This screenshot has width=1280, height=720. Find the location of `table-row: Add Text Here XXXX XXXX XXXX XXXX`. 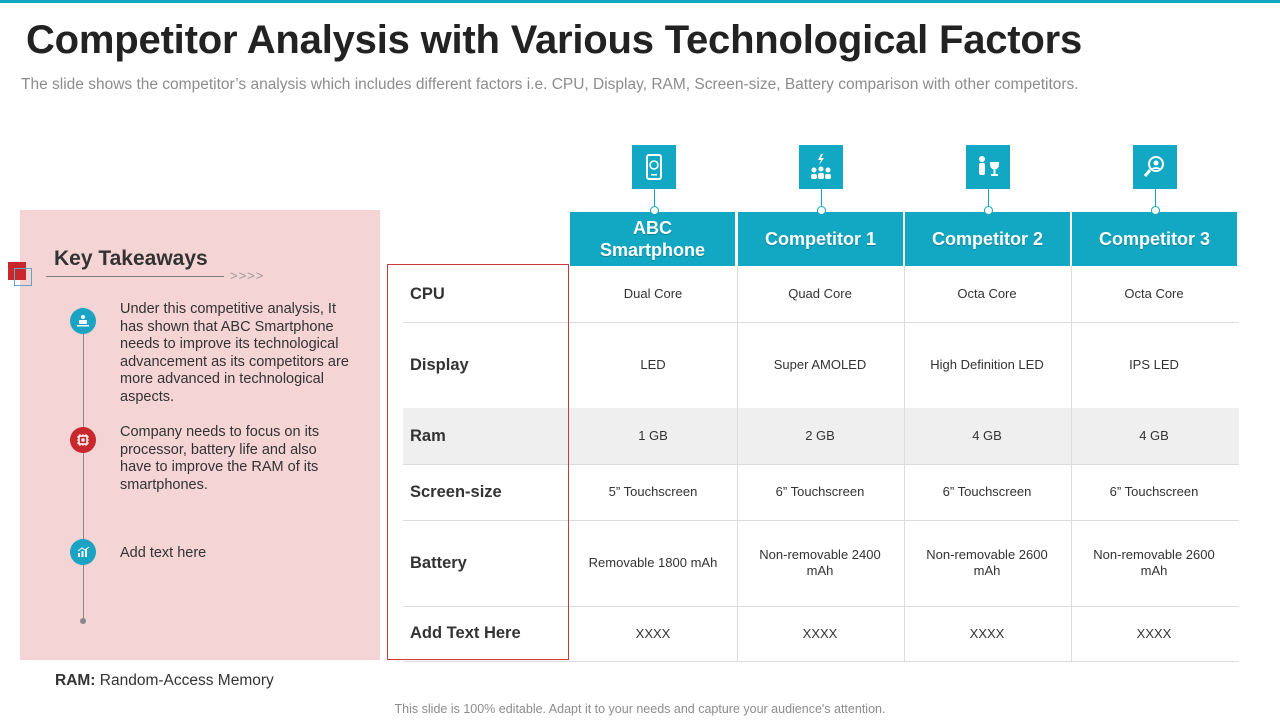

table-row: Add Text Here XXXX XXXX XXXX XXXX is located at coordinates (821, 634).